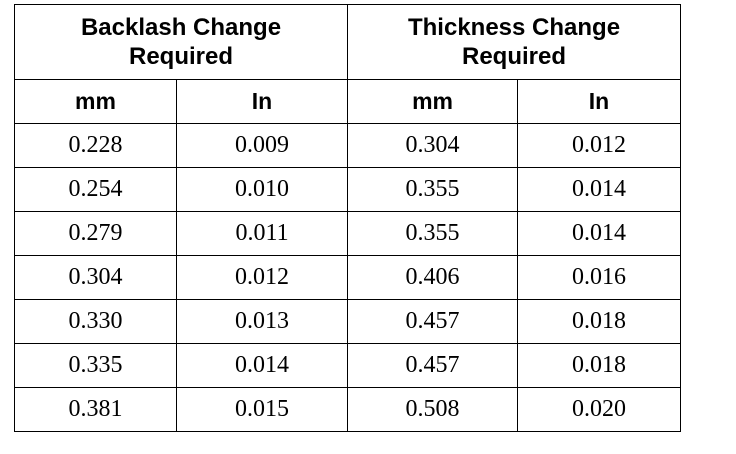 The height and width of the screenshot is (454, 736). I want to click on table-row: 0.381 0.015 0.508 0.020, so click(348, 409).